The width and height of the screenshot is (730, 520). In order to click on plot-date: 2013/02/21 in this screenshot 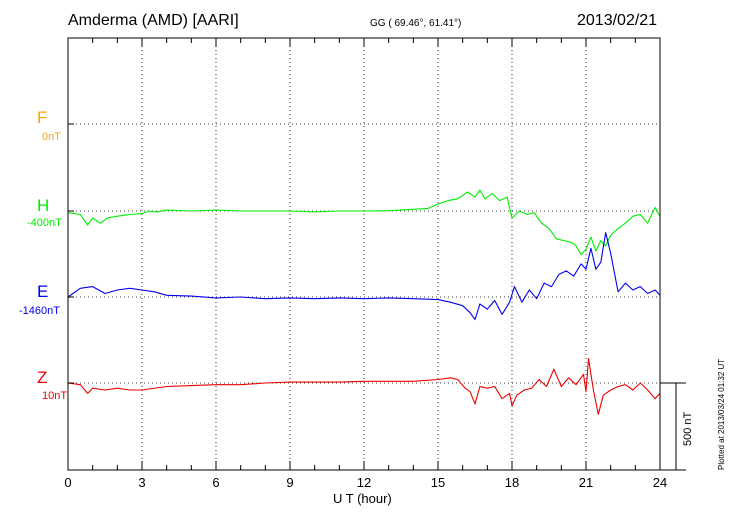, I will do `click(617, 20)`.